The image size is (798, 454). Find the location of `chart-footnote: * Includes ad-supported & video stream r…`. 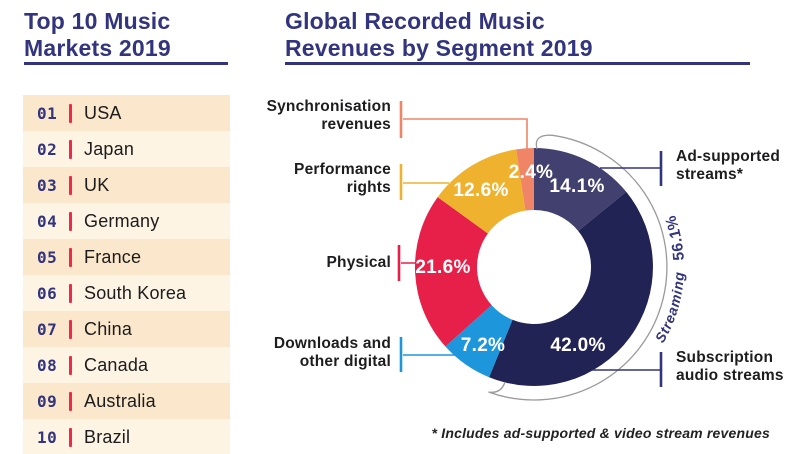

chart-footnote: * Includes ad-supported & video stream r… is located at coordinates (600, 433).